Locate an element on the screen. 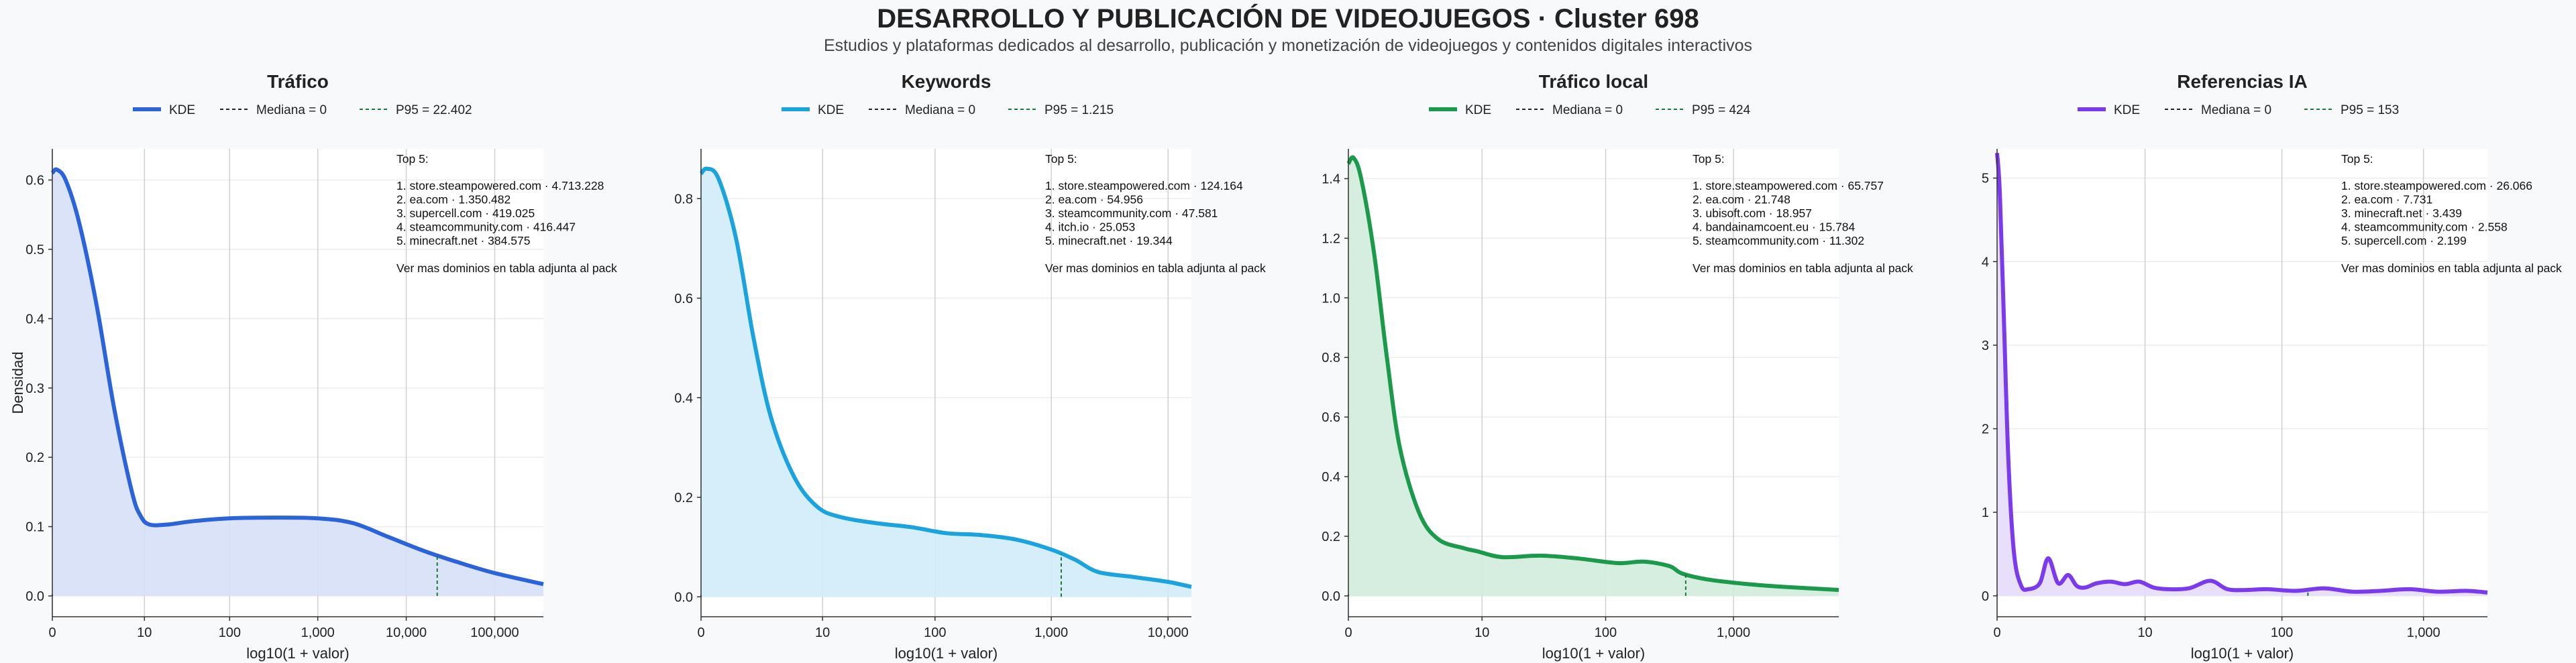 The image size is (2576, 663). chart-title: Keywords is located at coordinates (946, 81).